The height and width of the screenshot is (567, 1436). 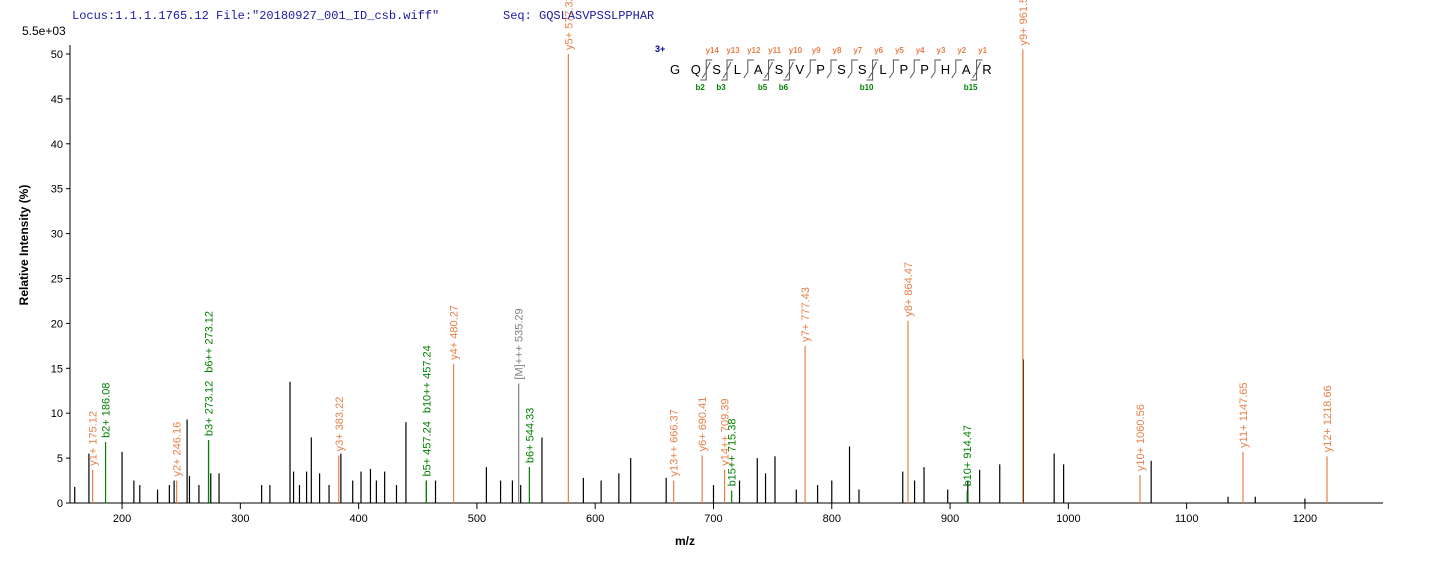 I want to click on y-tick-label: 45, so click(x=57, y=100).